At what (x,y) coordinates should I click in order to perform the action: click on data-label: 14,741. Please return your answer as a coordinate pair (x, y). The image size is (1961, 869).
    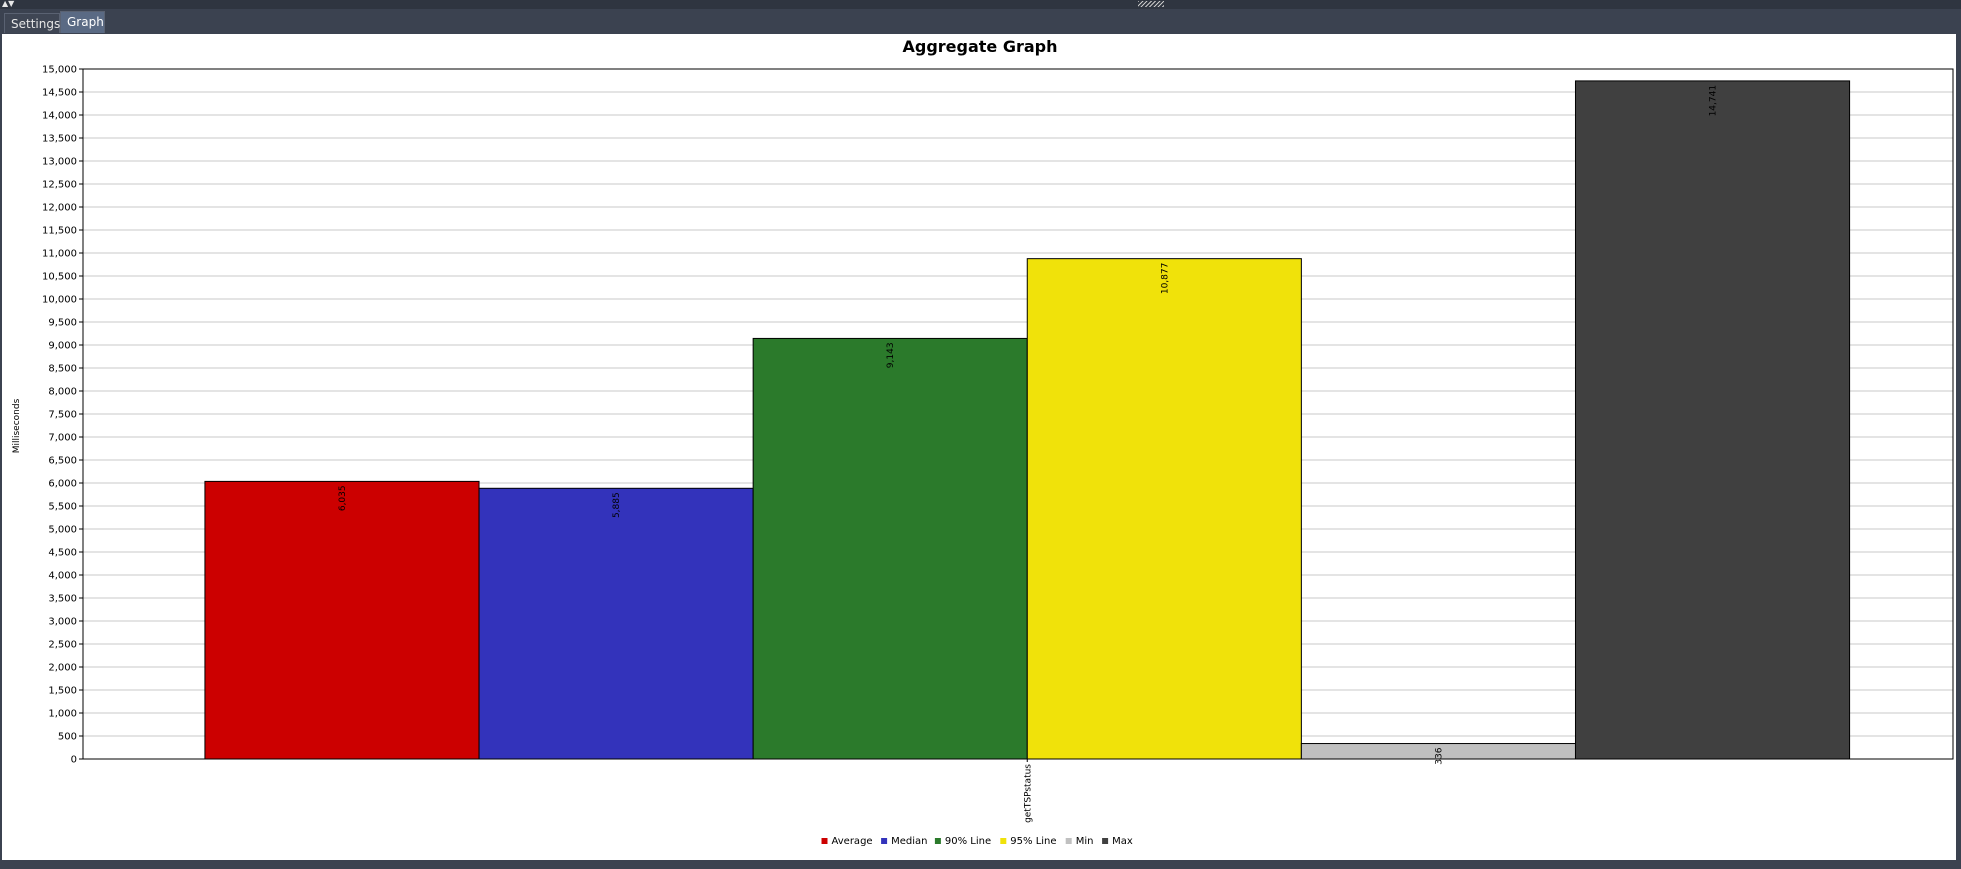
    Looking at the image, I should click on (1714, 101).